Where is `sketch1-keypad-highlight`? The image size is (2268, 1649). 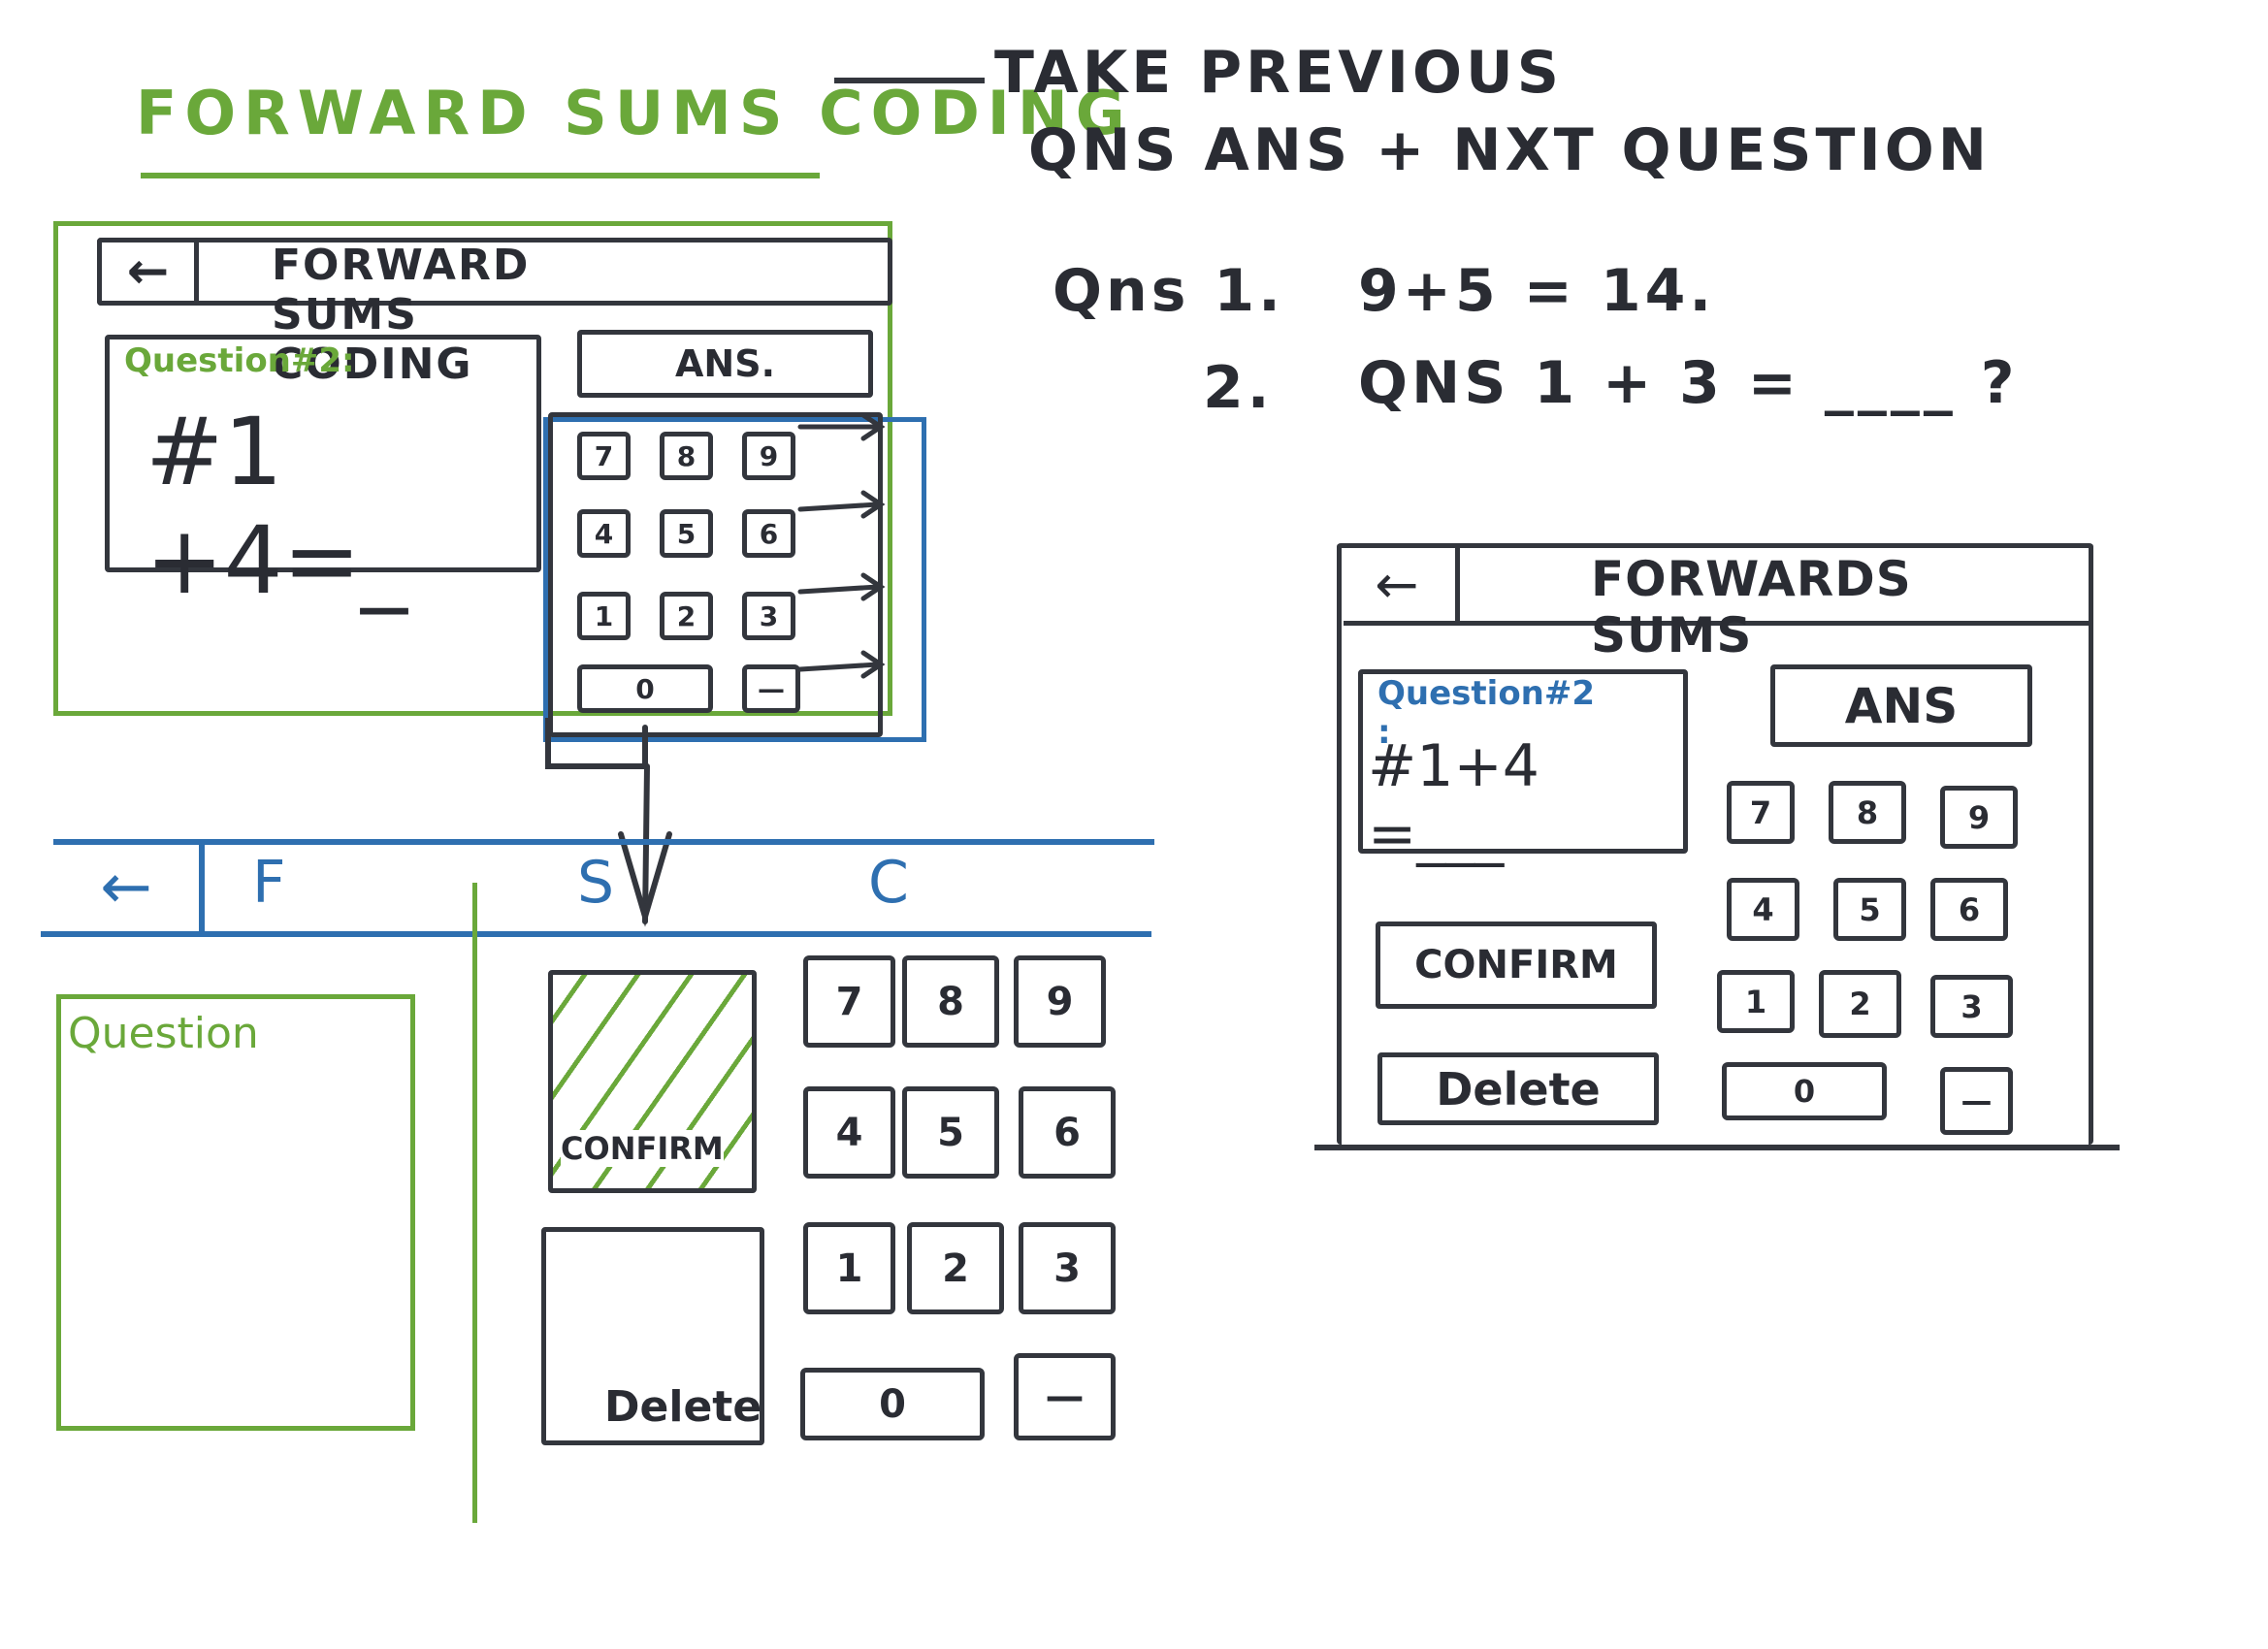 sketch1-keypad-highlight is located at coordinates (734, 579).